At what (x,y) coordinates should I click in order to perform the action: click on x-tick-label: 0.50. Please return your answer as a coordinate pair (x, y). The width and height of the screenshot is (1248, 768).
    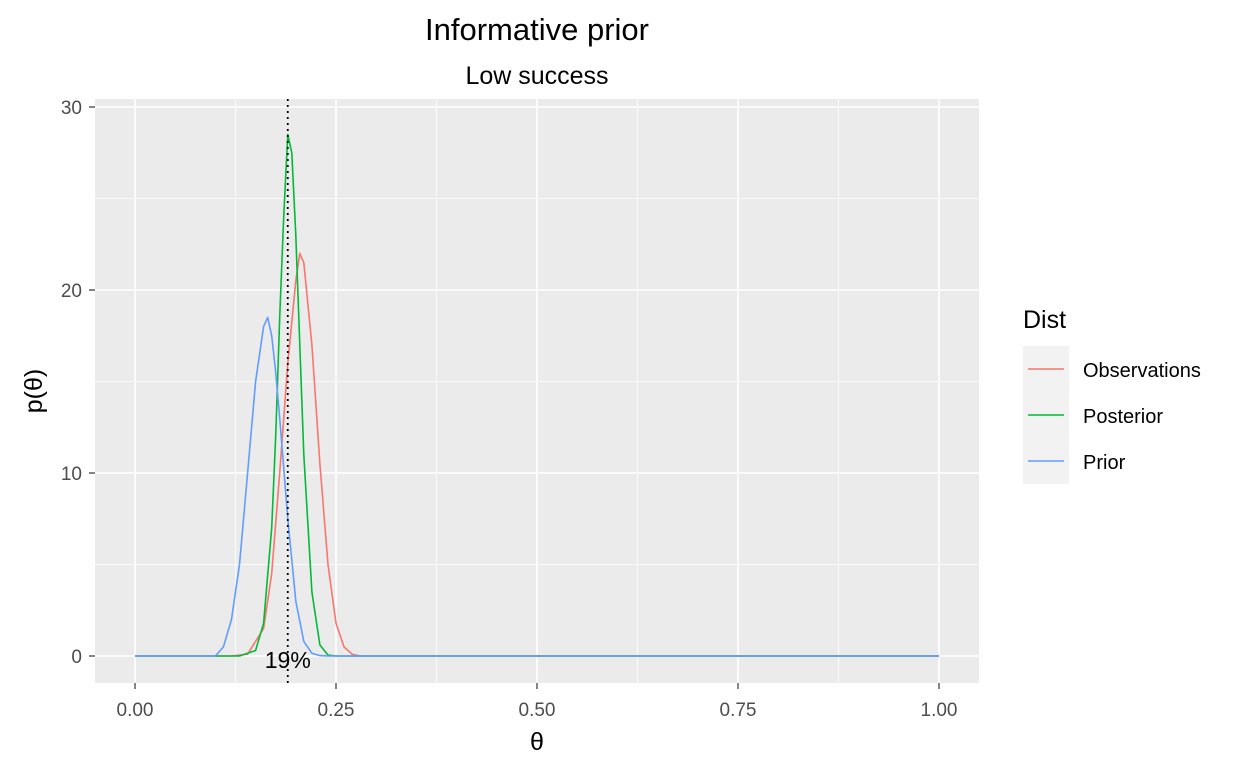
    Looking at the image, I should click on (537, 710).